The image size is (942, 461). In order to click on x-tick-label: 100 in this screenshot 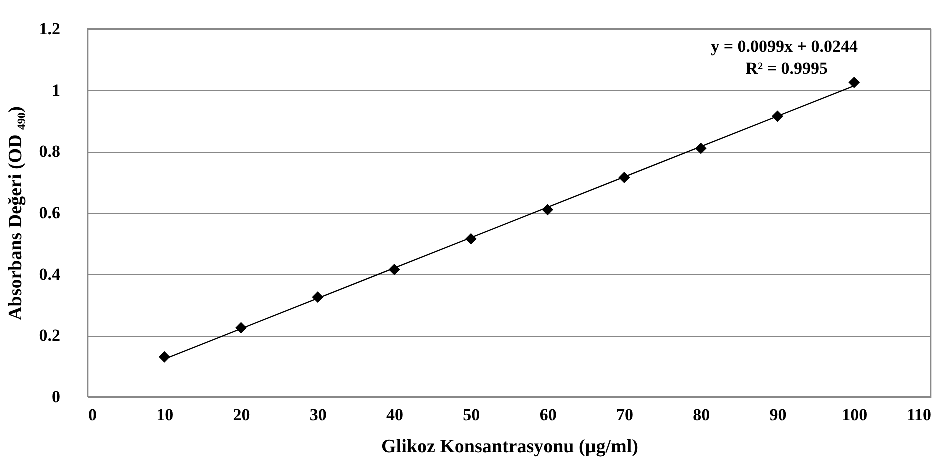, I will do `click(855, 415)`.